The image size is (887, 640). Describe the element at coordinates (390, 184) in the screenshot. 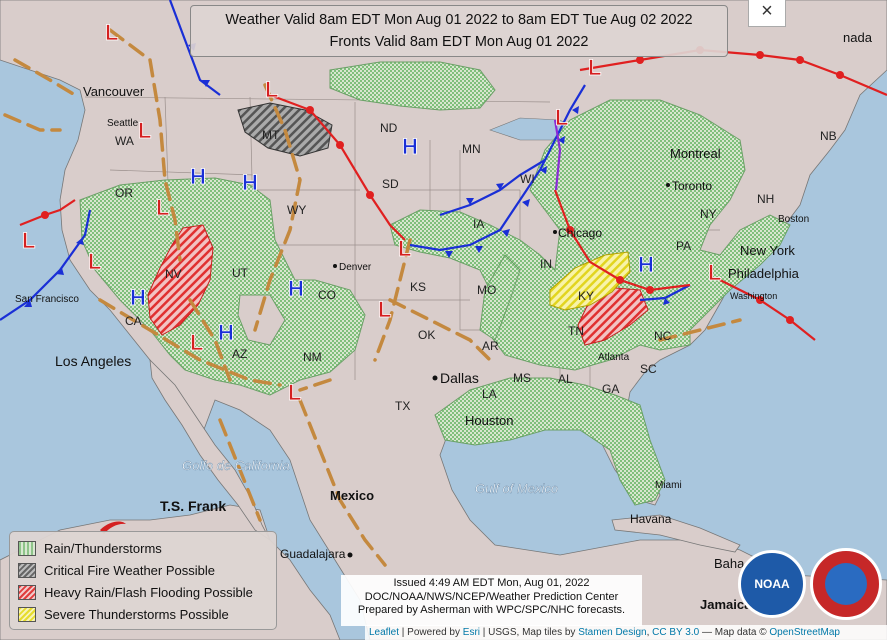

I see `svg-text: SD` at that location.